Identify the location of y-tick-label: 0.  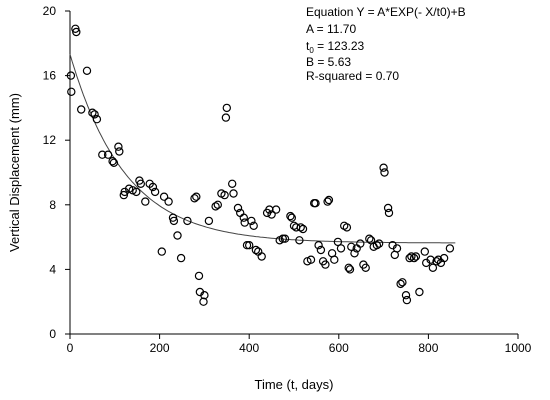
(52, 334).